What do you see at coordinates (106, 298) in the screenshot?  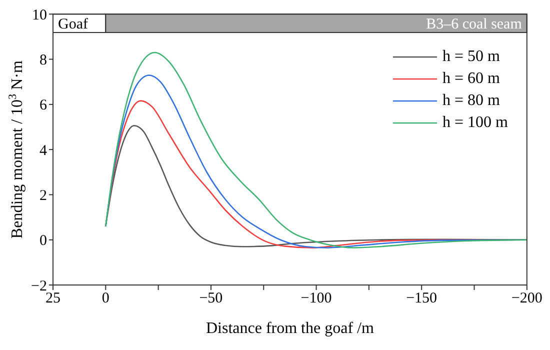 I see `x-tick-label: 0` at bounding box center [106, 298].